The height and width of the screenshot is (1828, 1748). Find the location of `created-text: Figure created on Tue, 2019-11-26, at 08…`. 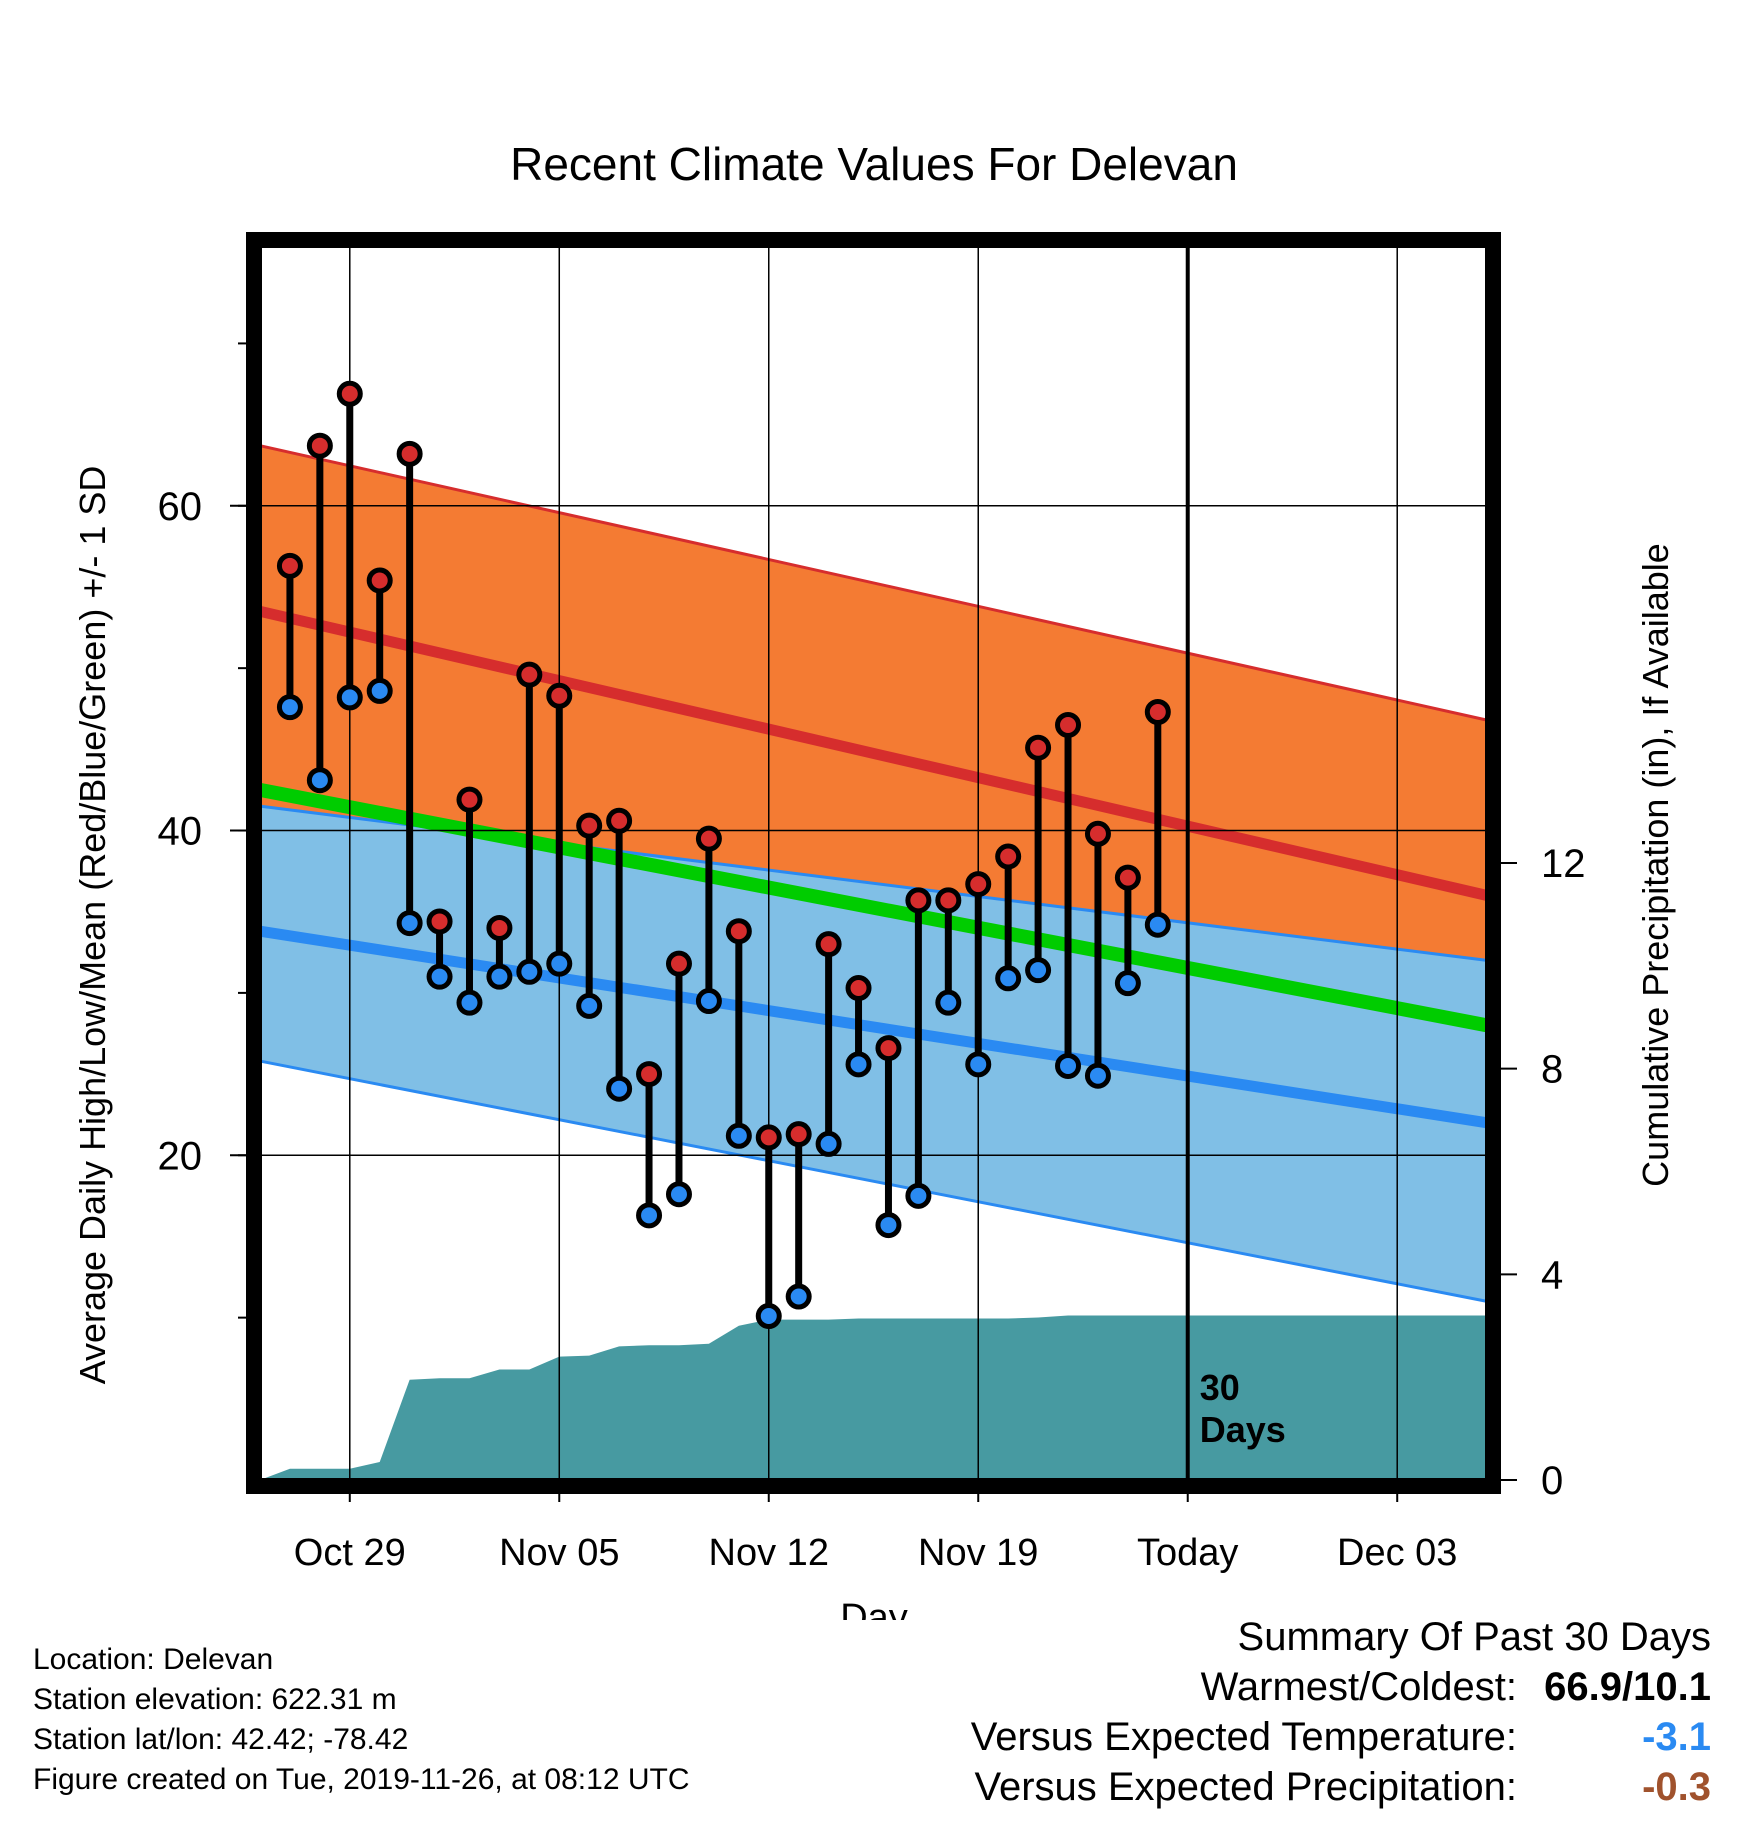

created-text: Figure created on Tue, 2019-11-26, at 08… is located at coordinates (361, 1779).